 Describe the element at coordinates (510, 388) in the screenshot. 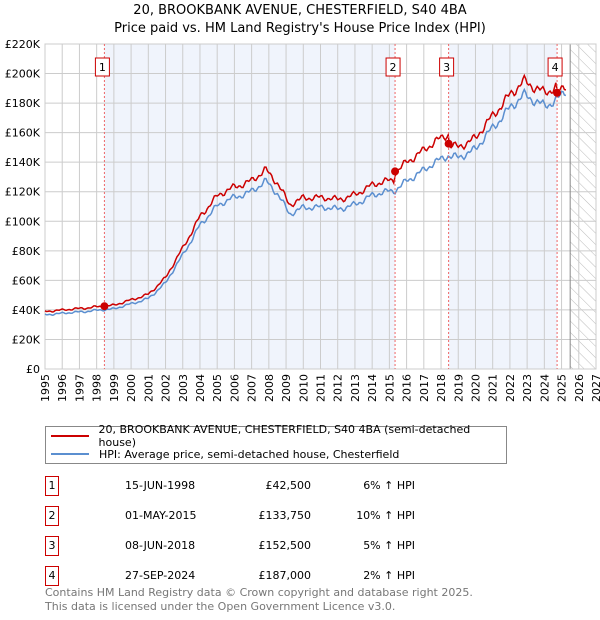

I see `x-tick-label: 2022` at that location.